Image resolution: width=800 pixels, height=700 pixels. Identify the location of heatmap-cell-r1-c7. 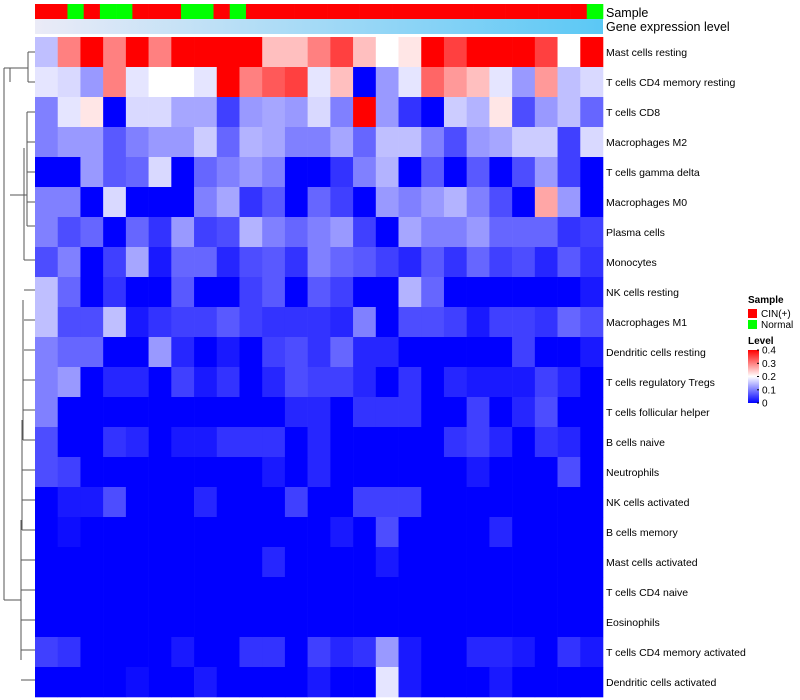
(206, 82).